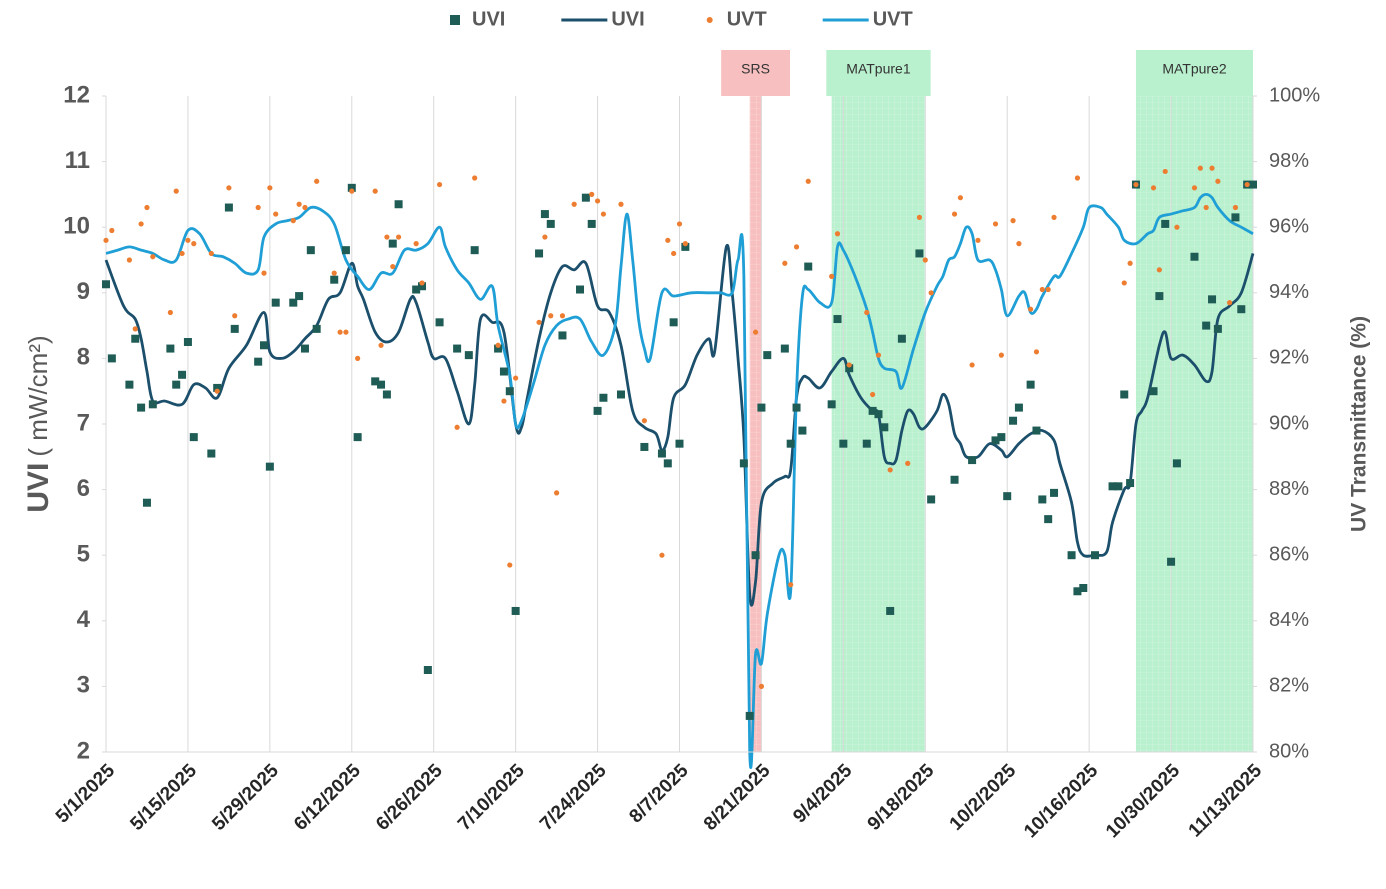  Describe the element at coordinates (163, 797) in the screenshot. I see `x-tick-label: 5/15/2025` at that location.